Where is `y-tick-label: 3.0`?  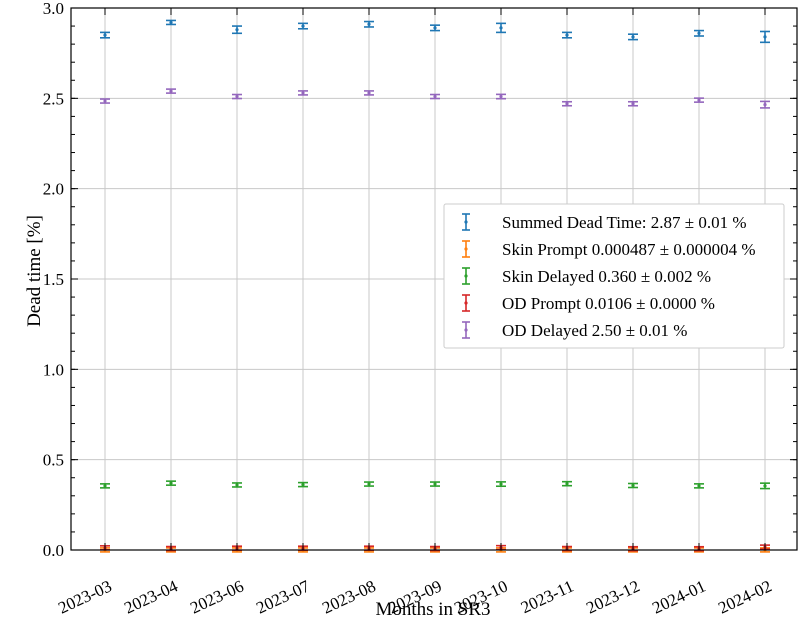
y-tick-label: 3.0 is located at coordinates (53, 9).